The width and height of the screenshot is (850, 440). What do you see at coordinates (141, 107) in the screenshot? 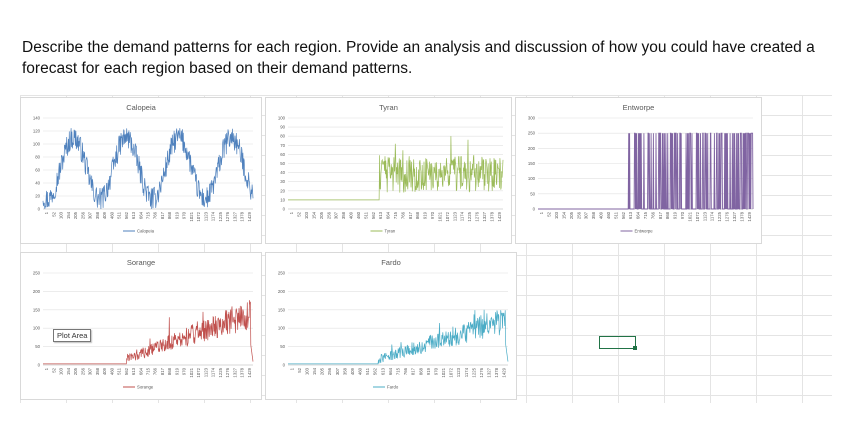
I see `chart-title: Calopeia` at bounding box center [141, 107].